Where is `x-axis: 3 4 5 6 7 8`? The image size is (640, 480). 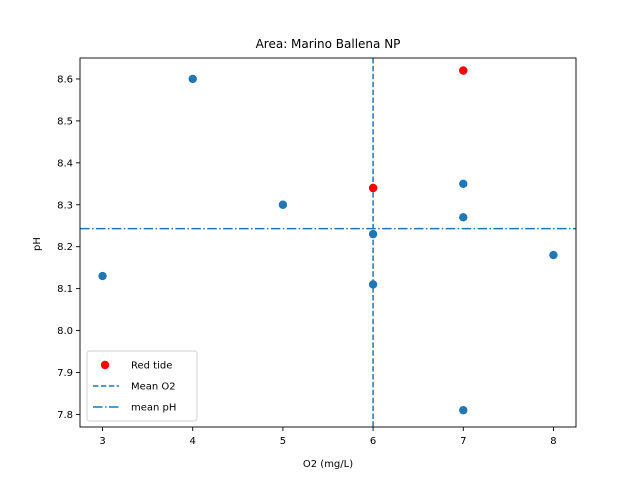
x-axis: 3 4 5 6 7 8 is located at coordinates (328, 437).